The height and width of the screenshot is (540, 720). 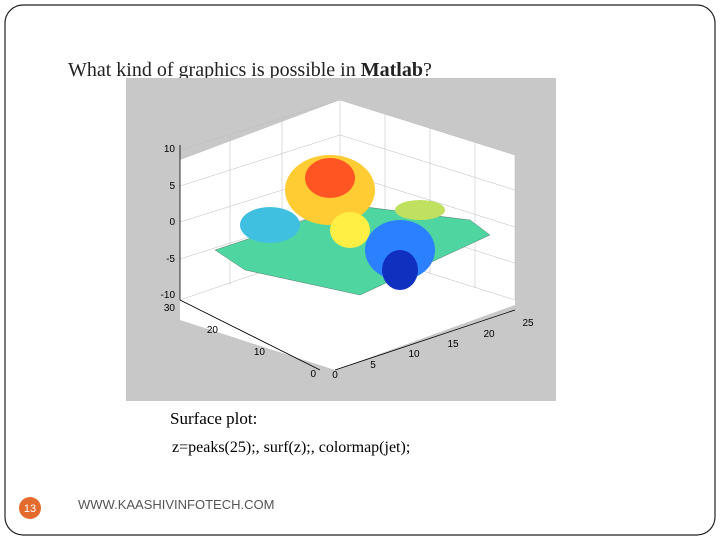 What do you see at coordinates (213, 330) in the screenshot?
I see `y-tick-label: 20` at bounding box center [213, 330].